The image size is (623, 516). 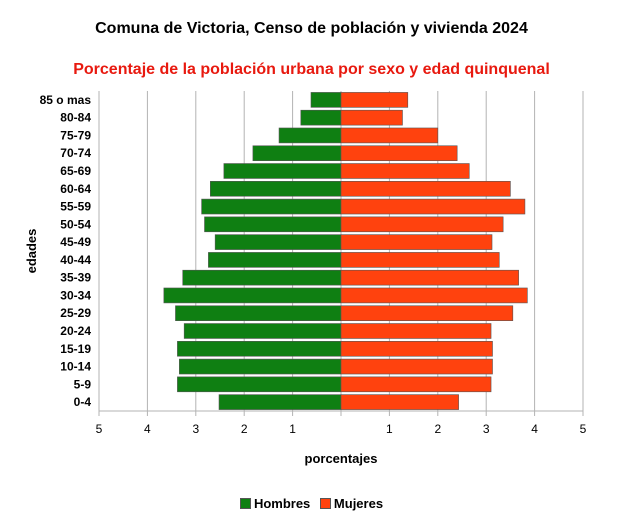 I want to click on y-category-label: 0-4, so click(x=83, y=402).